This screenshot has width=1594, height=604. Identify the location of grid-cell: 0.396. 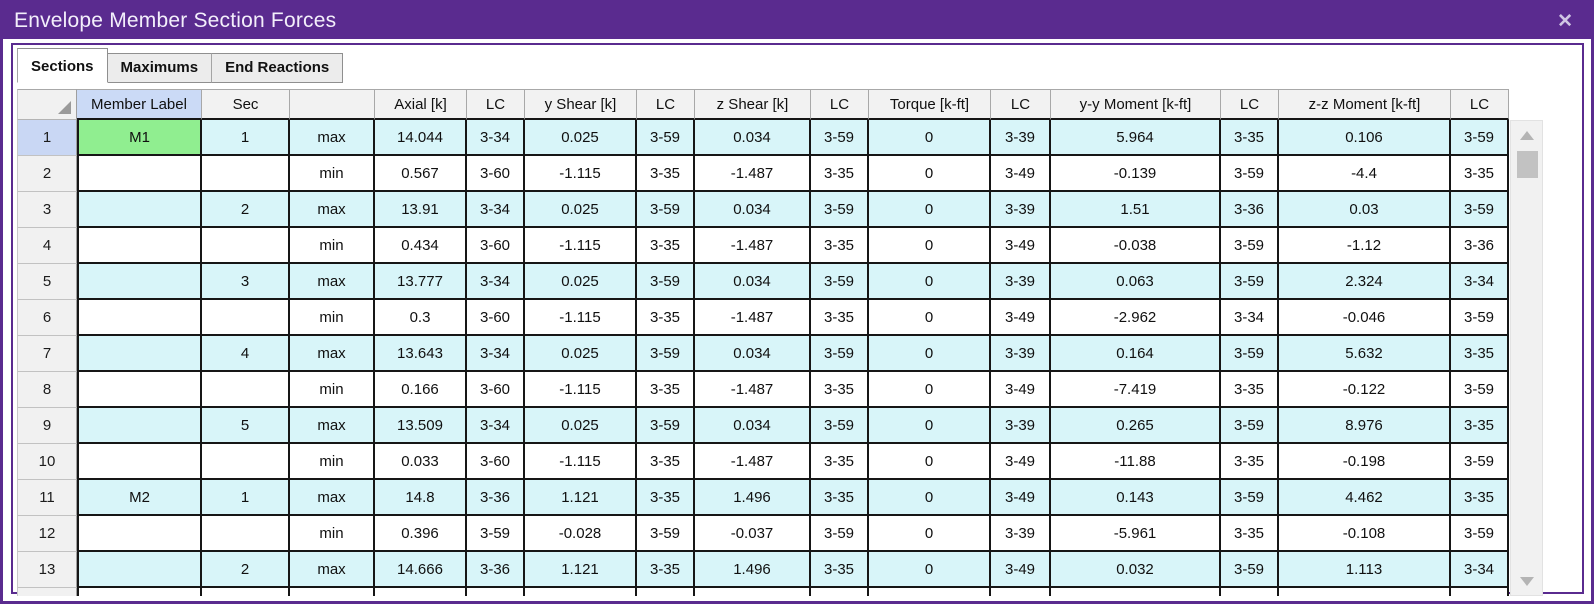
(421, 534).